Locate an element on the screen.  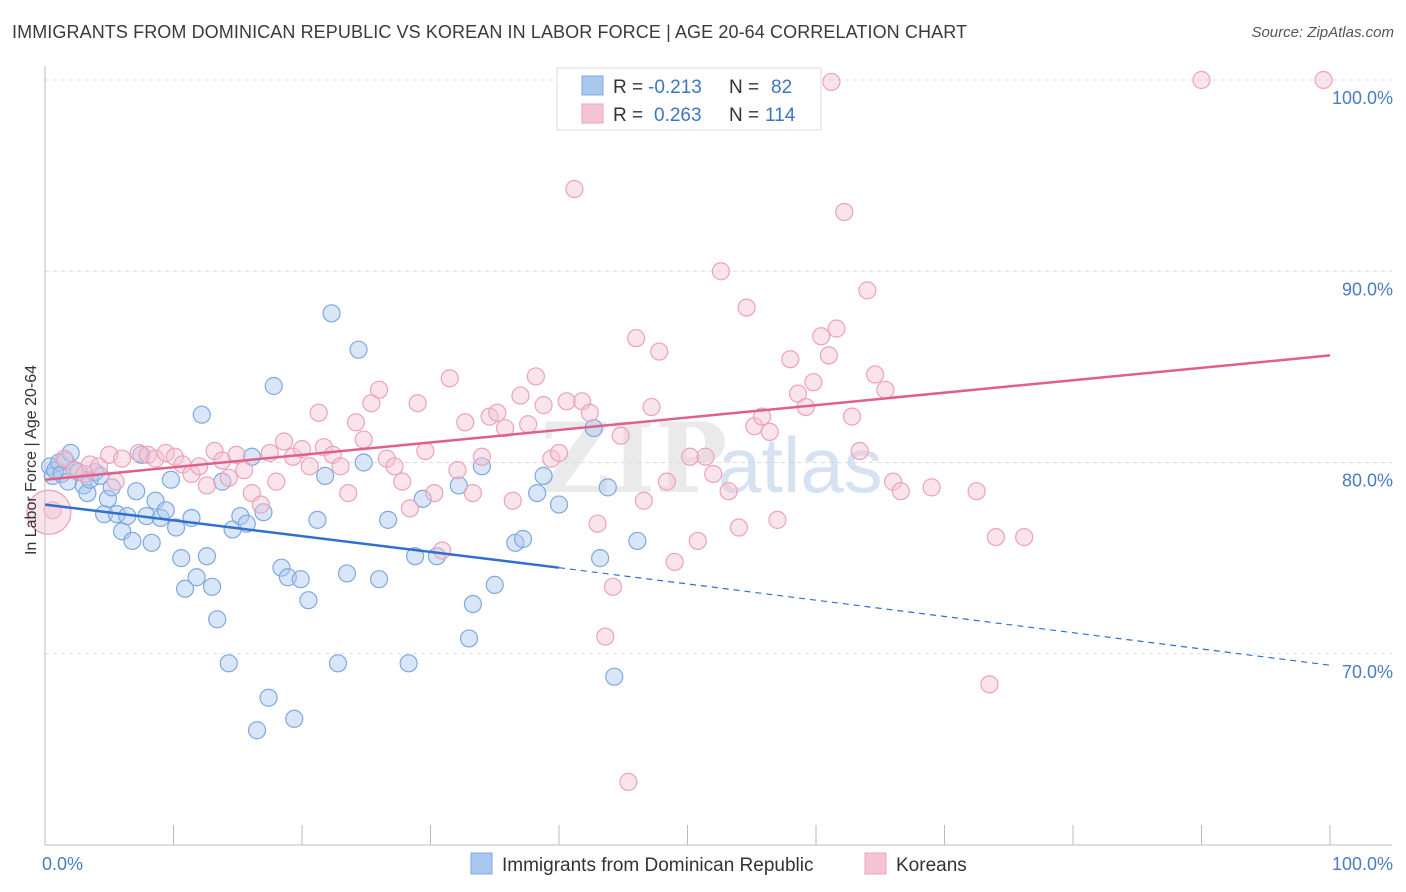
legend-swatch-koreans is located at coordinates (875, 863).